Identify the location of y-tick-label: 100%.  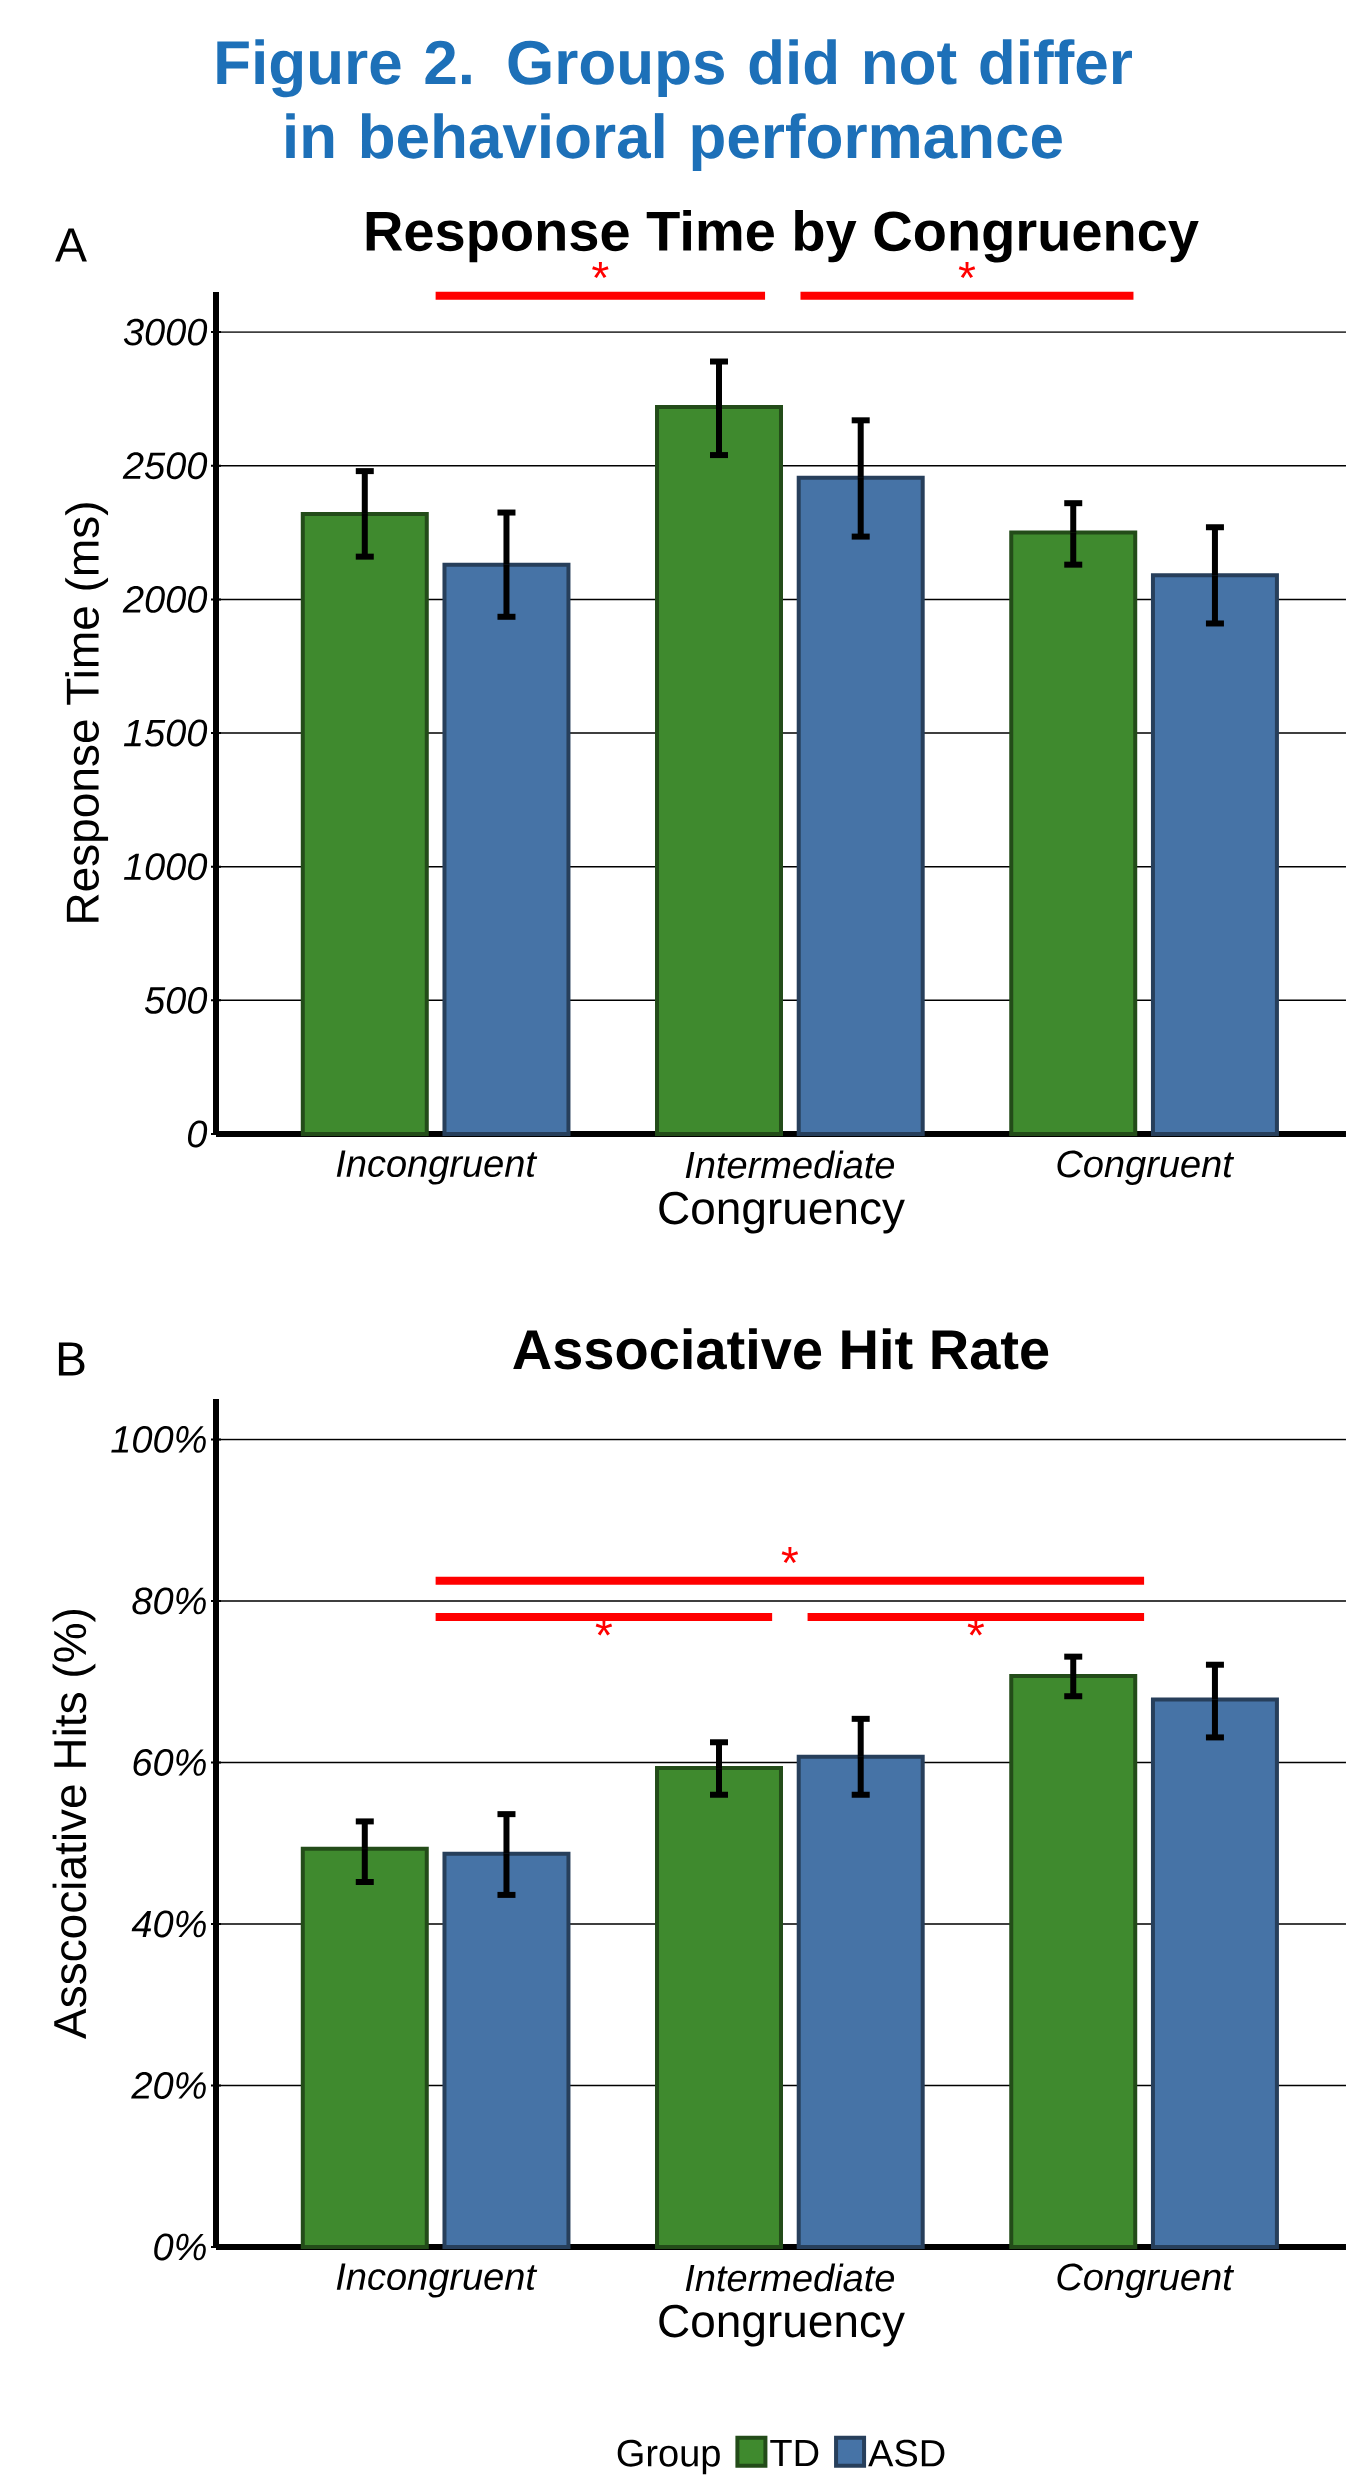
(158, 1439).